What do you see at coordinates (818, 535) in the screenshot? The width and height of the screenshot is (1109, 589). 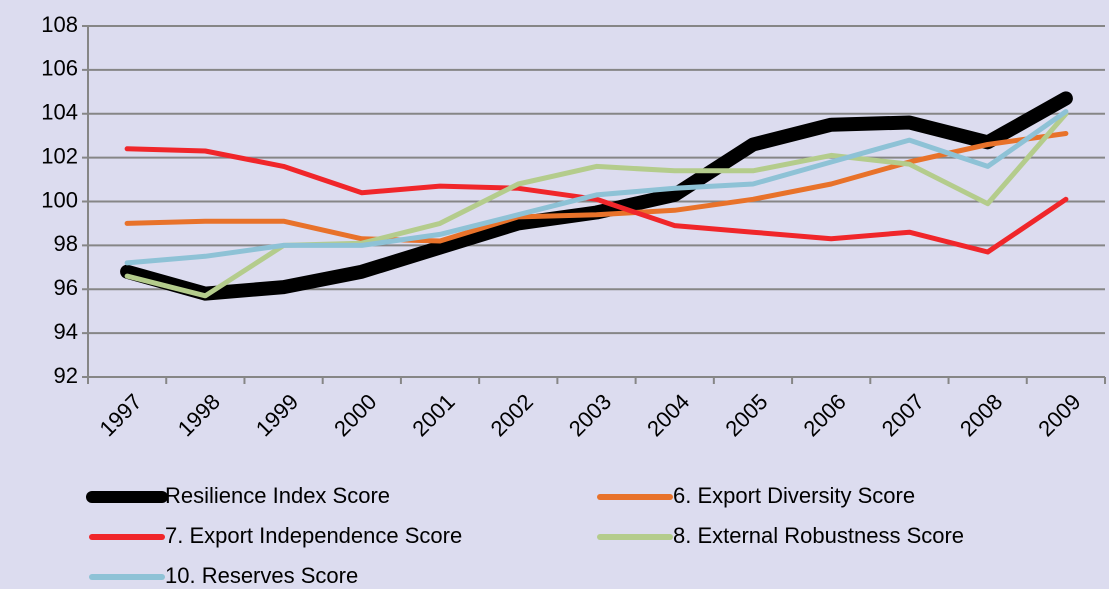 I see `legend-label: 8. External Robustness Score` at bounding box center [818, 535].